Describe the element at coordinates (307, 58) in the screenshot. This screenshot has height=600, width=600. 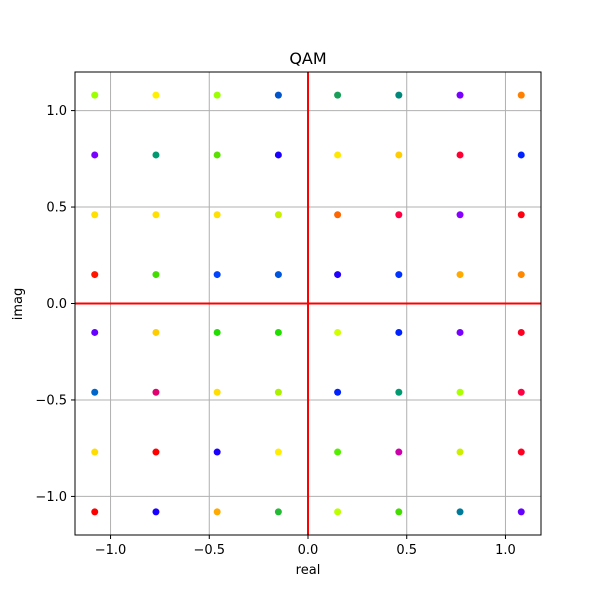
I see `chart-title: QAM` at that location.